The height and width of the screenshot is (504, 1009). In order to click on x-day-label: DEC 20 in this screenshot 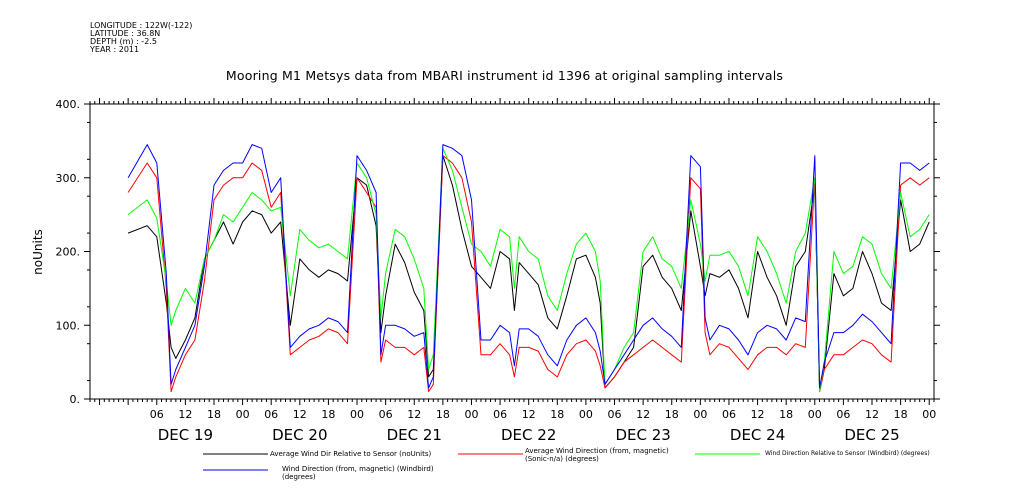, I will do `click(299, 435)`.